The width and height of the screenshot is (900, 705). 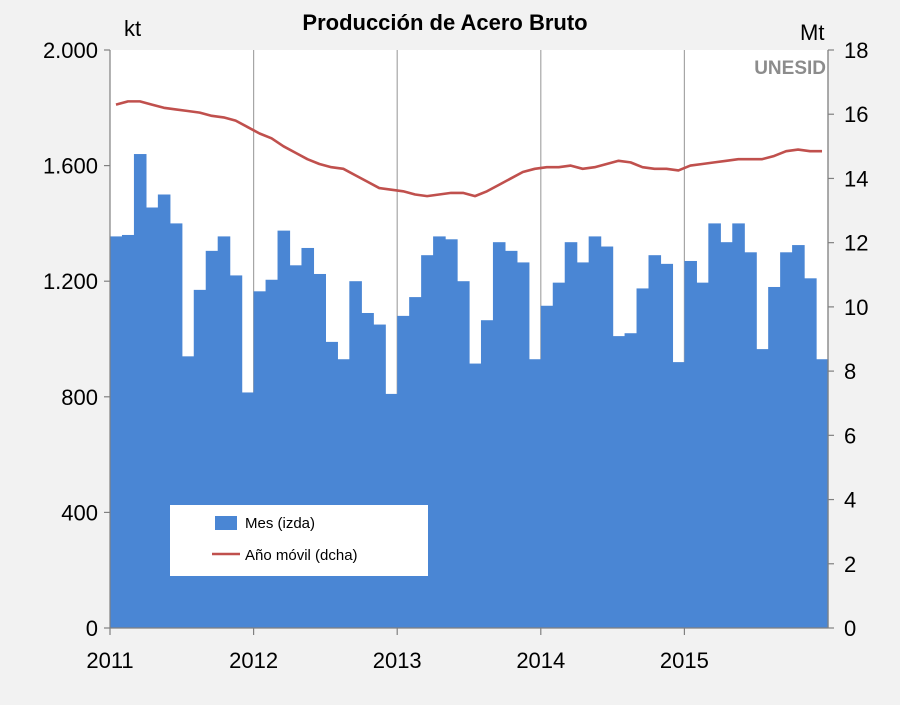 I want to click on line-layer, so click(x=469, y=149).